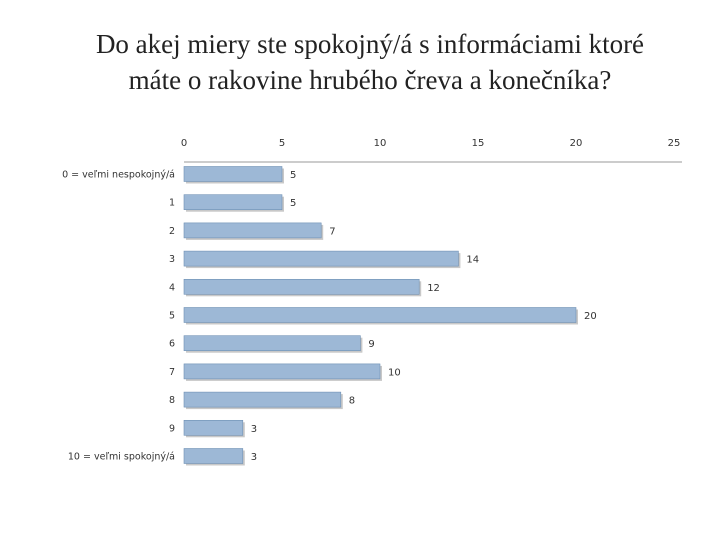  I want to click on data-label: 20, so click(590, 316).